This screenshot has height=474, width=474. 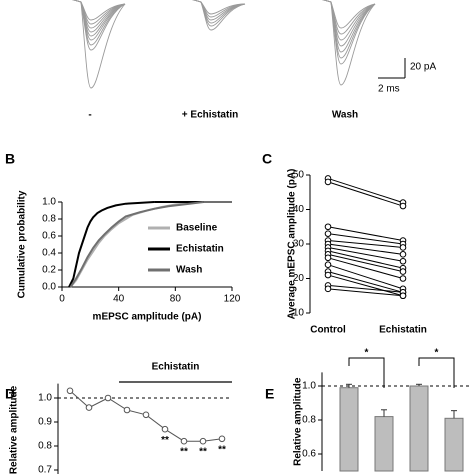 What do you see at coordinates (224, 44) in the screenshot?
I see `trace-panel` at bounding box center [224, 44].